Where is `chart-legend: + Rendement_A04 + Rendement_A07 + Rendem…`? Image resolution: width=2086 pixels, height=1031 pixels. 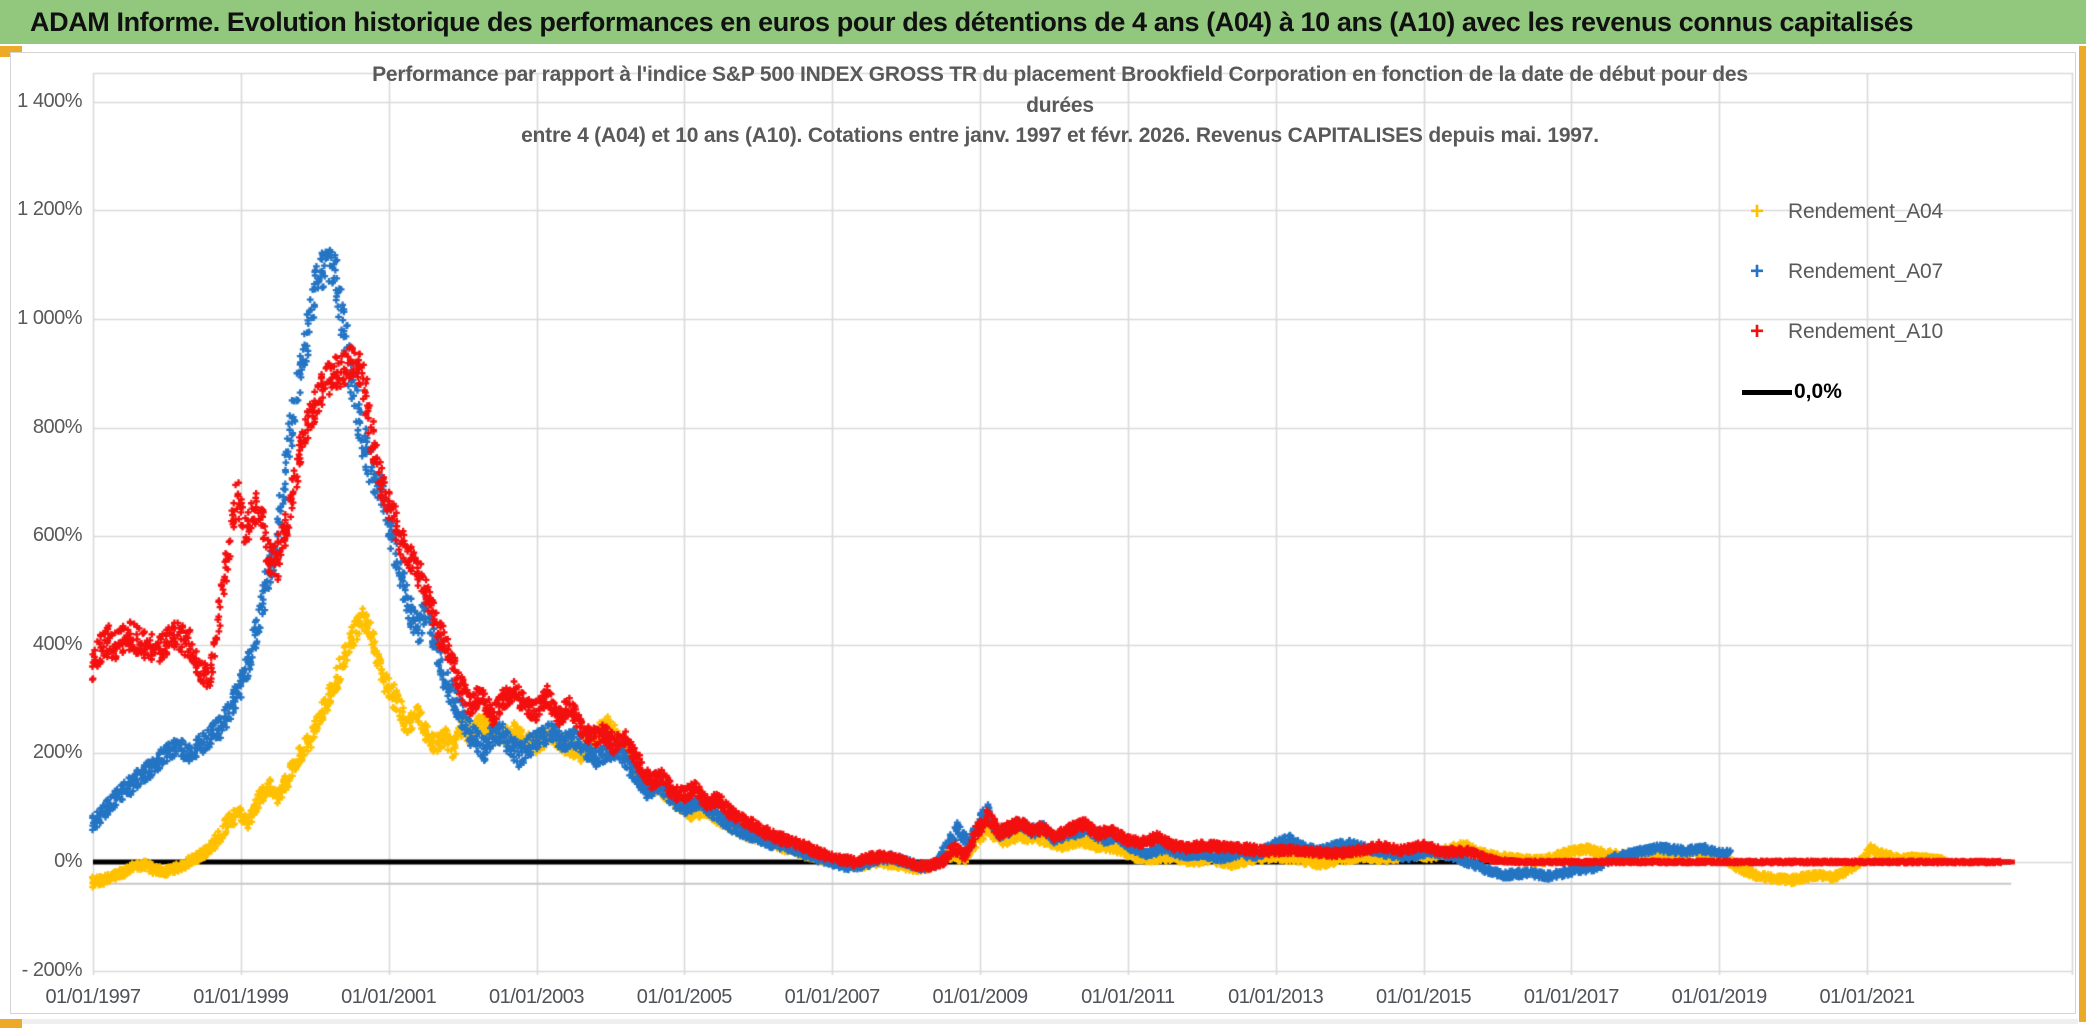 chart-legend: + Rendement_A04 + Rendement_A07 + Rendem… is located at coordinates (1892, 302).